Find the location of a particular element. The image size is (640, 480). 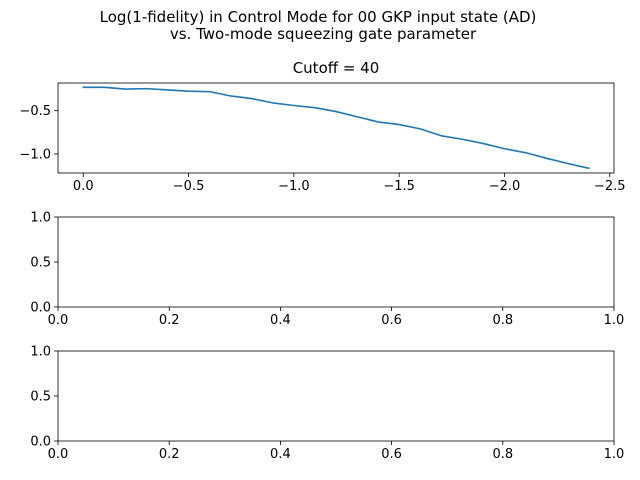

axes-1-ytick-label: −1.0 is located at coordinates (35, 154).